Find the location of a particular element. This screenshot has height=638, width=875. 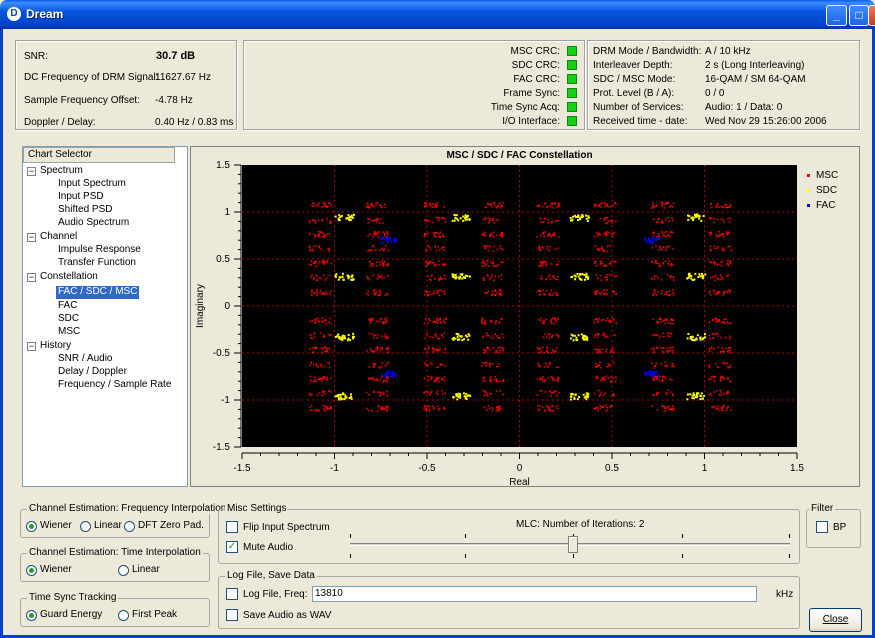

tree-item-shifted-psd: Shifted PSD is located at coordinates (85, 209).